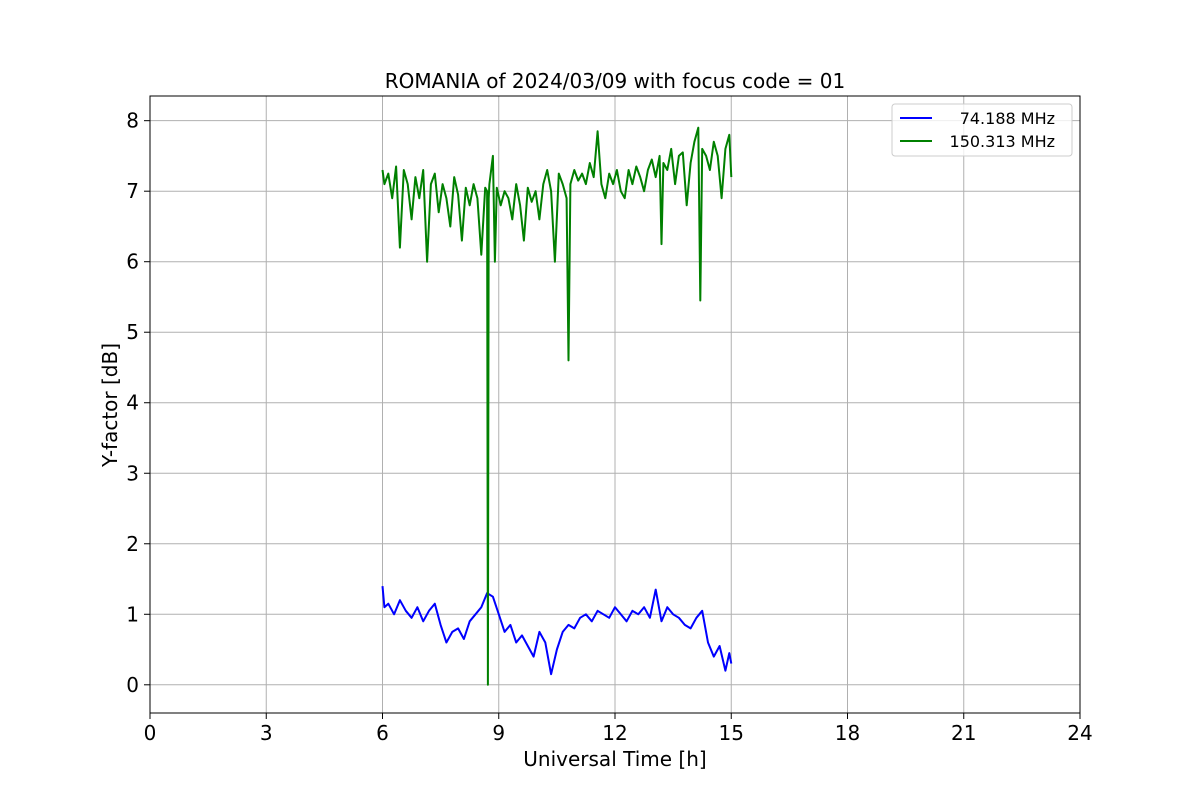 This screenshot has width=1200, height=800. I want to click on y-tick-label: 5, so click(132, 332).